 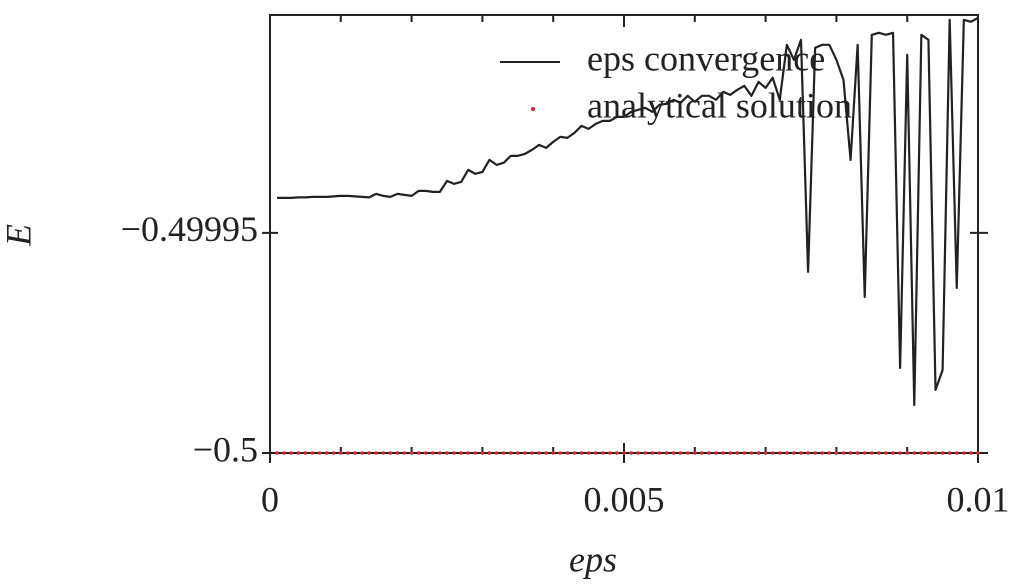 I want to click on y-tick-label: −0.5, so click(x=225, y=449).